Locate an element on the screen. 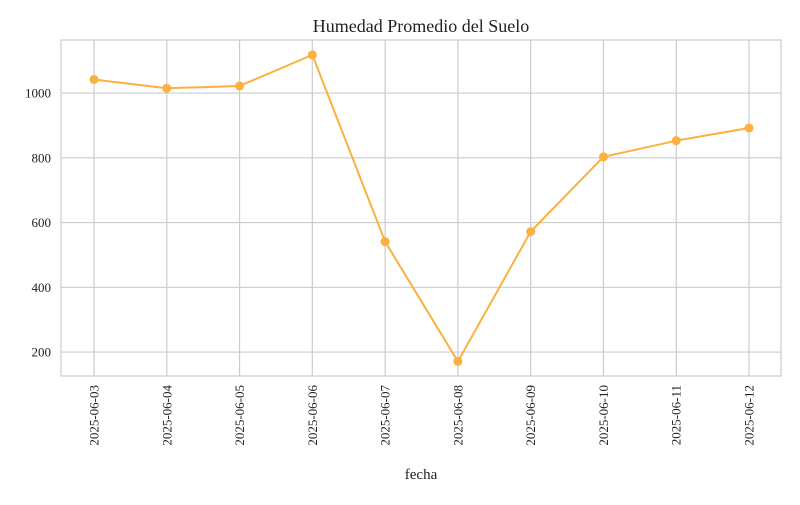 This screenshot has height=505, width=800. y-tick-label: 400 is located at coordinates (42, 287).